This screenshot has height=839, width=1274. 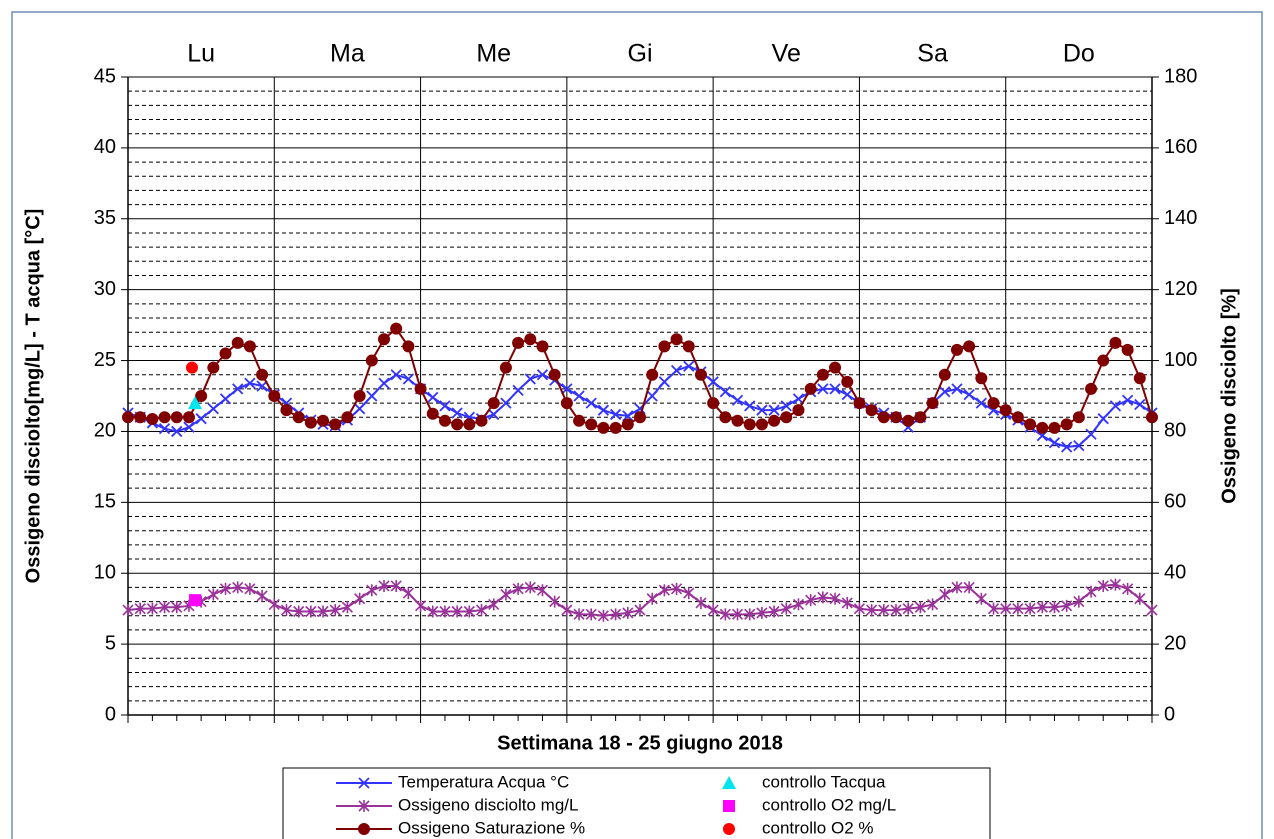 I want to click on y-tick-label: 25, so click(x=105, y=360).